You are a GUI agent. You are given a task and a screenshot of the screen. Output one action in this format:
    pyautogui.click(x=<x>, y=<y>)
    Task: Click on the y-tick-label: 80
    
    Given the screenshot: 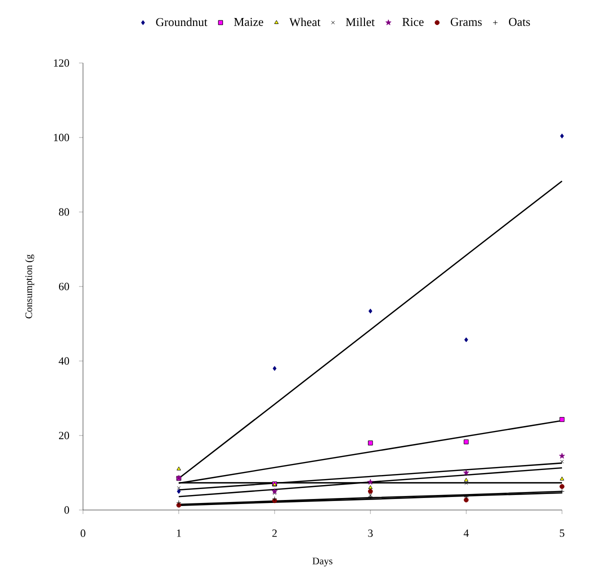 What is the action you would take?
    pyautogui.click(x=64, y=212)
    